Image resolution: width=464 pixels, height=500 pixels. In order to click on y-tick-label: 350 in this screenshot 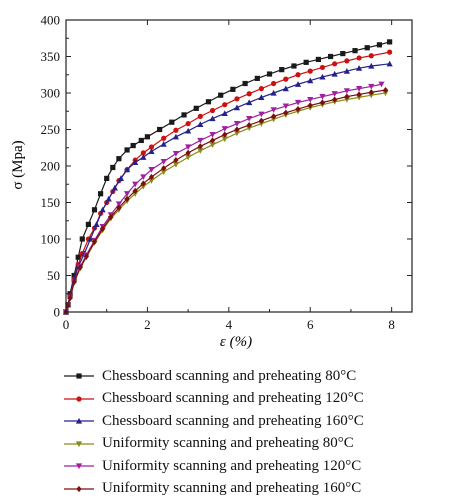, I will do `click(51, 56)`.